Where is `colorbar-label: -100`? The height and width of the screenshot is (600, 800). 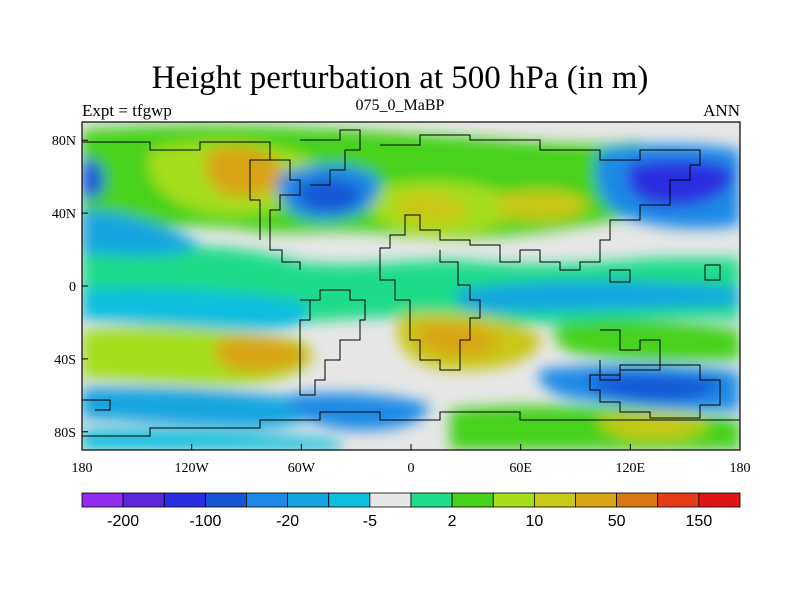
colorbar-label: -100 is located at coordinates (205, 521).